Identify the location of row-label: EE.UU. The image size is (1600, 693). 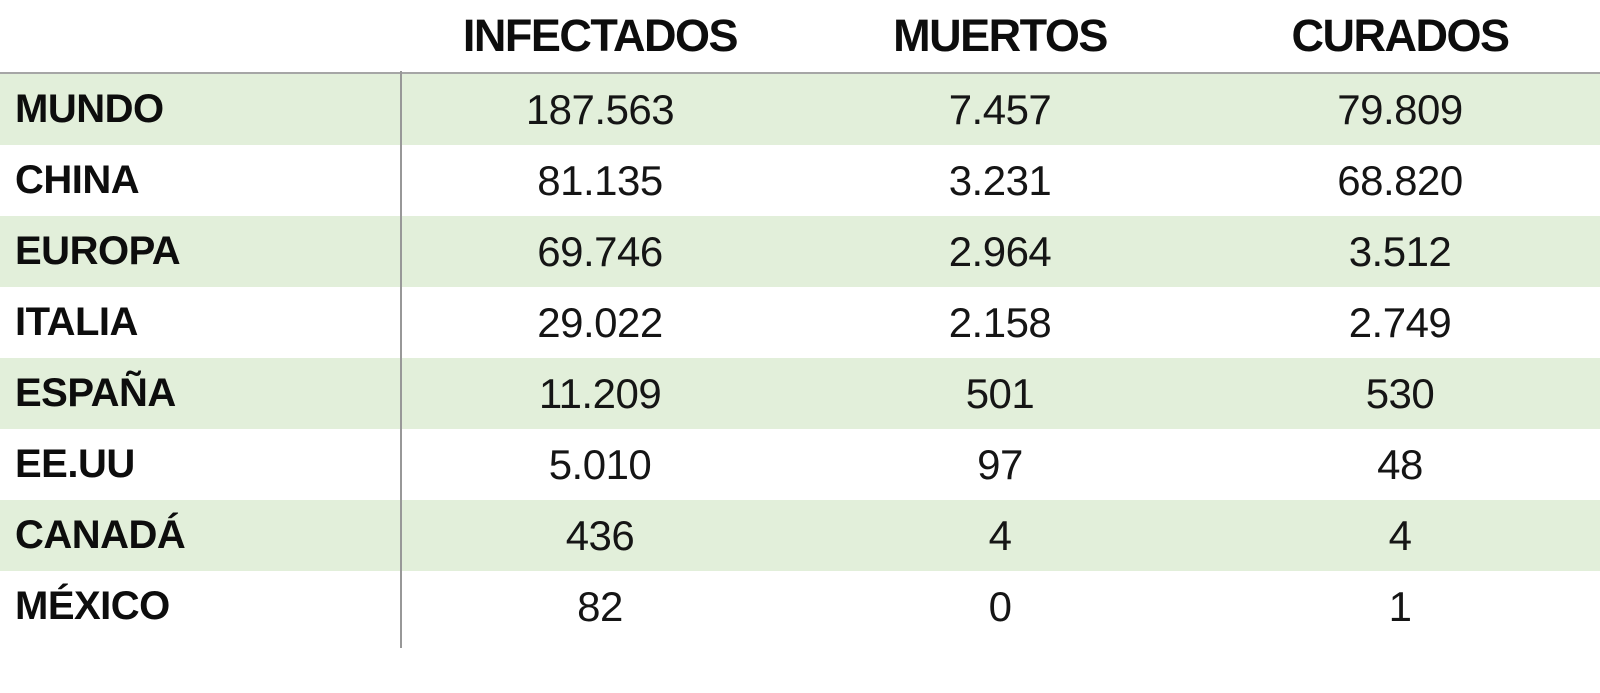
(75, 464).